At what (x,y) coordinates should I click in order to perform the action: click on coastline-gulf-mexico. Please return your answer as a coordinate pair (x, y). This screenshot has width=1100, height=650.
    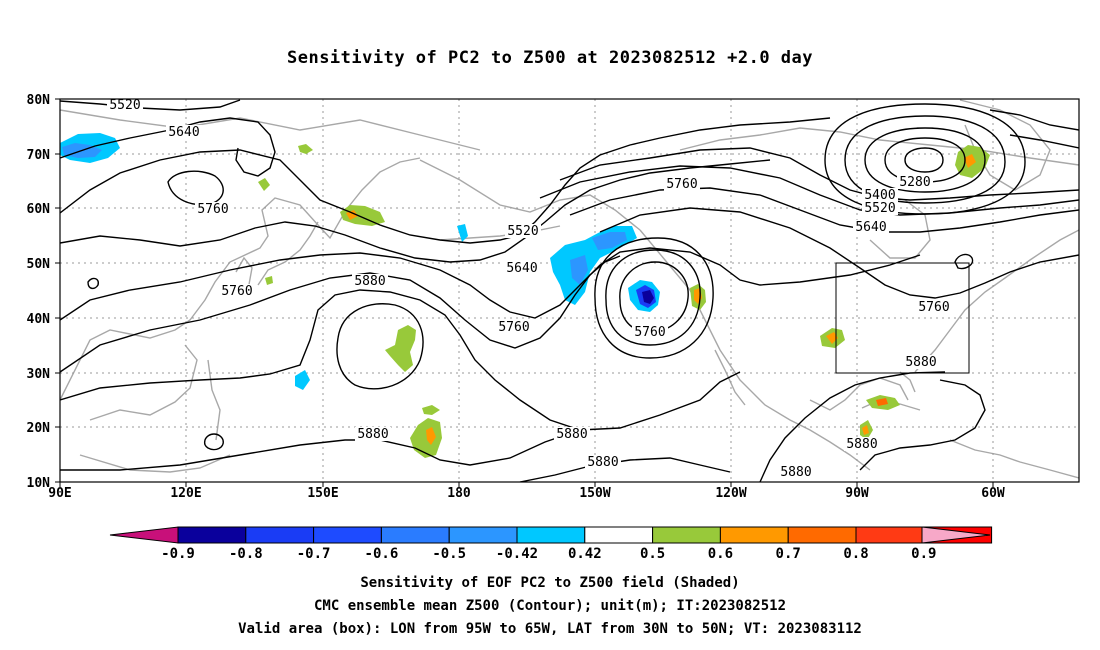
    Looking at the image, I should click on (859, 394).